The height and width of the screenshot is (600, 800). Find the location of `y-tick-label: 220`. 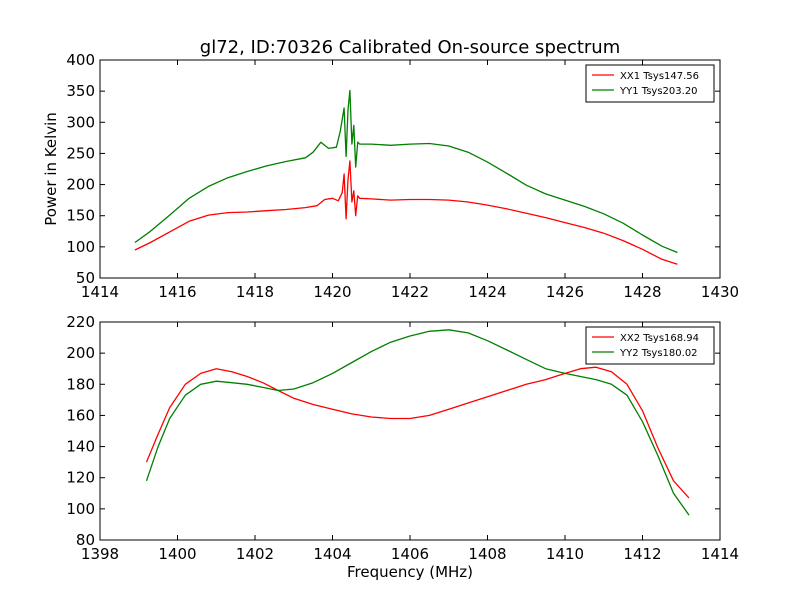

y-tick-label: 220 is located at coordinates (80, 322).